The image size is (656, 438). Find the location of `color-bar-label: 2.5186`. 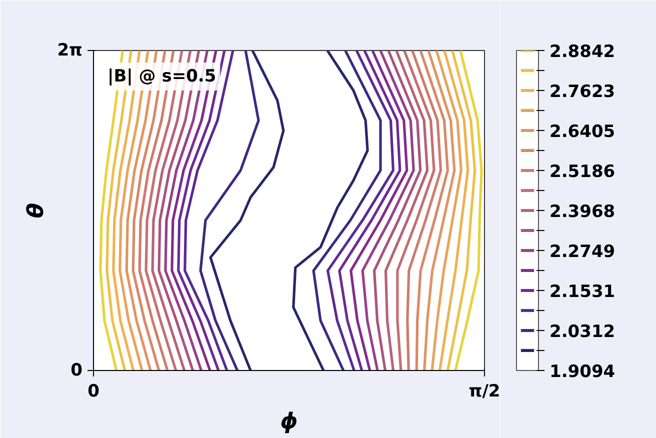

color-bar-label: 2.5186 is located at coordinates (583, 172).